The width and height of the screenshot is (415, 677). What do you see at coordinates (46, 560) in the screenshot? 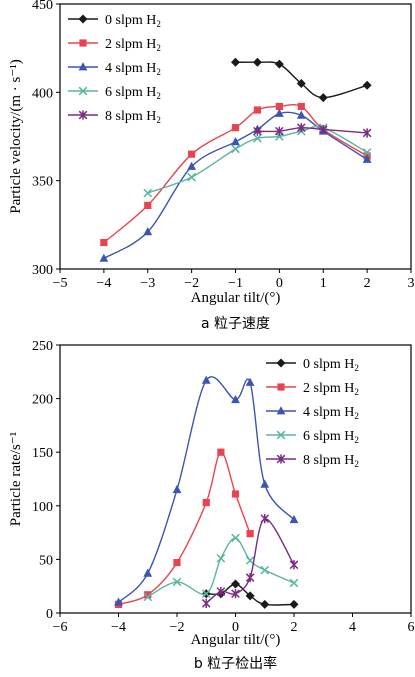
I see `y-tick-label: 50` at bounding box center [46, 560].